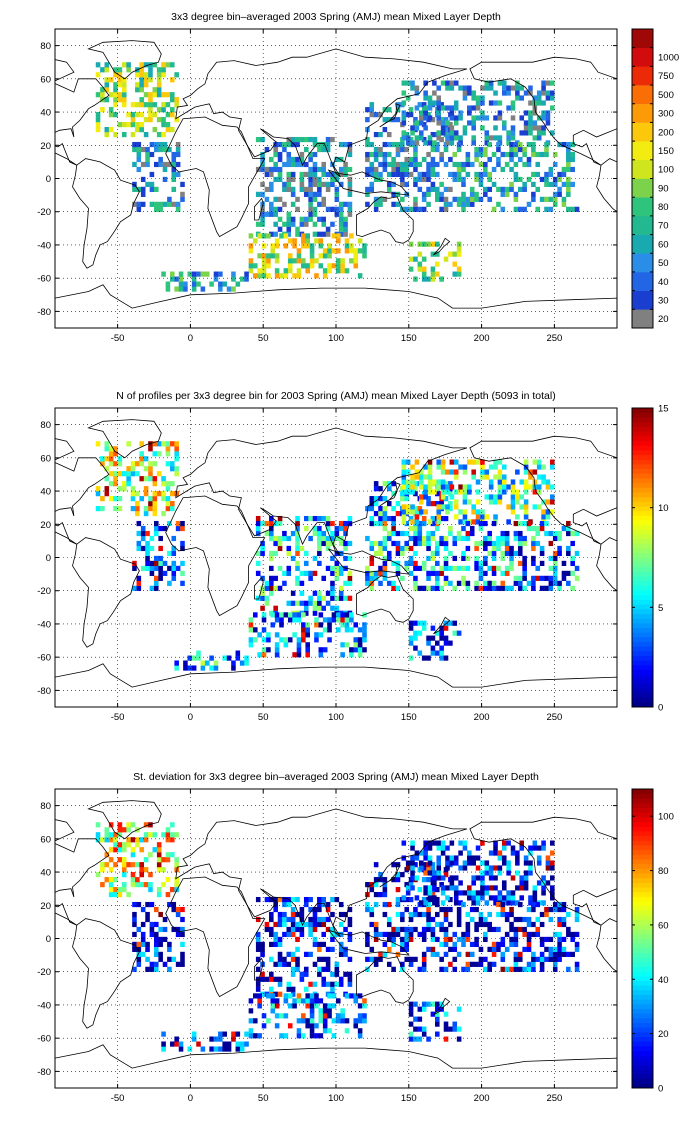 This screenshot has width=696, height=1145. Describe the element at coordinates (44, 691) in the screenshot. I see `y-tick-label: -80` at that location.